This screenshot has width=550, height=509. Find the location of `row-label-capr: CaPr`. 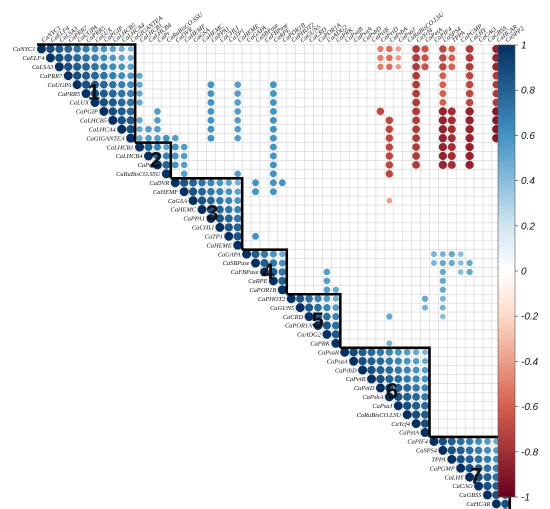

row-label-capr: CaPr is located at coordinates (145, 165).